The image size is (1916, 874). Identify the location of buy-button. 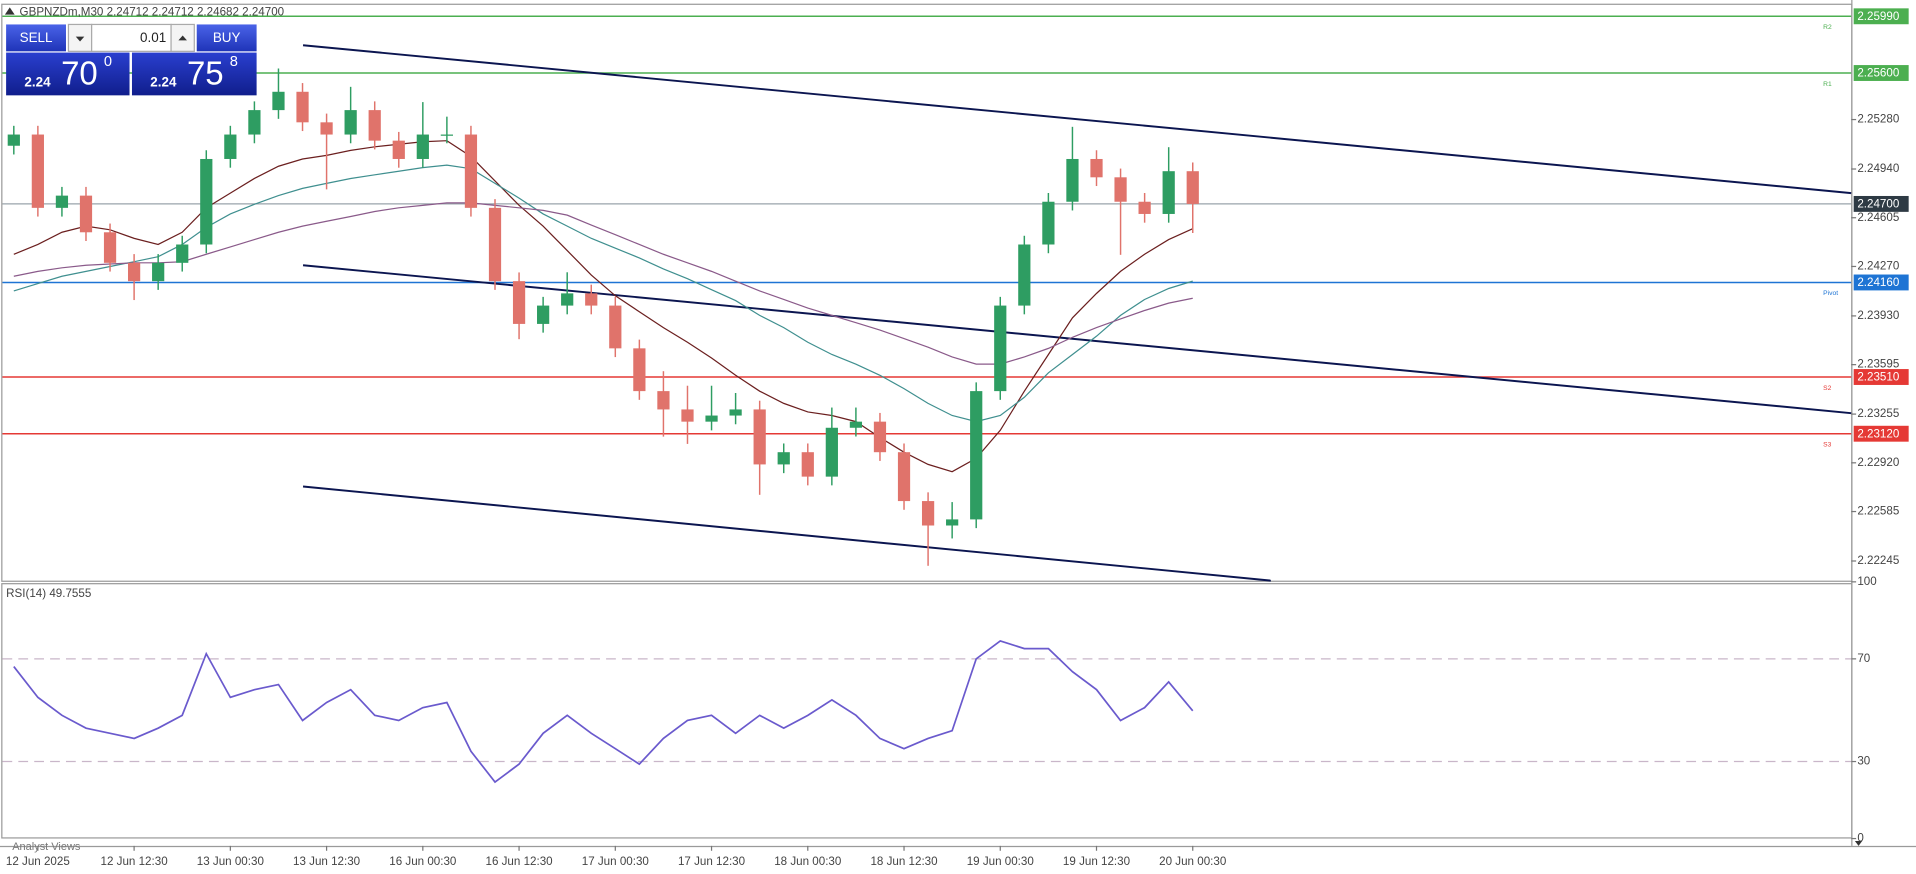
(226, 38).